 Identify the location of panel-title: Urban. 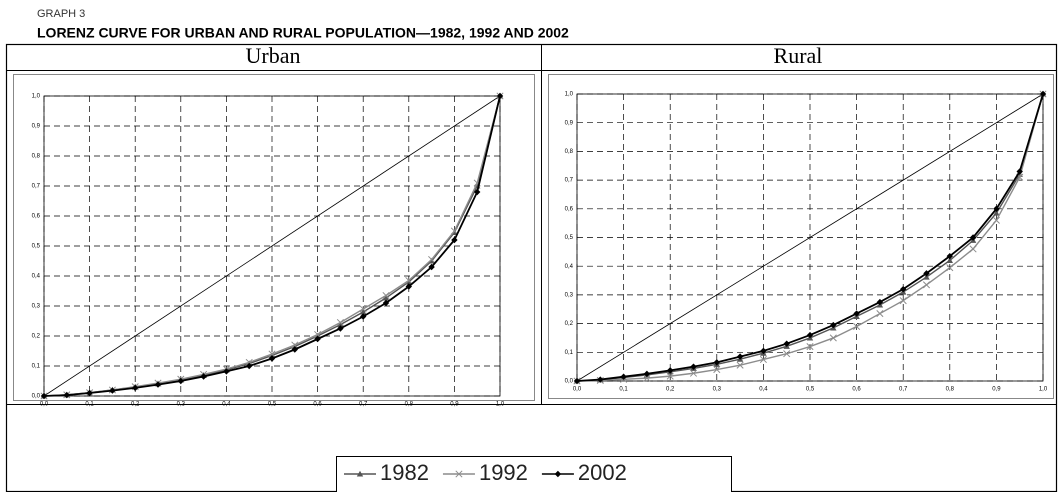
(273, 55).